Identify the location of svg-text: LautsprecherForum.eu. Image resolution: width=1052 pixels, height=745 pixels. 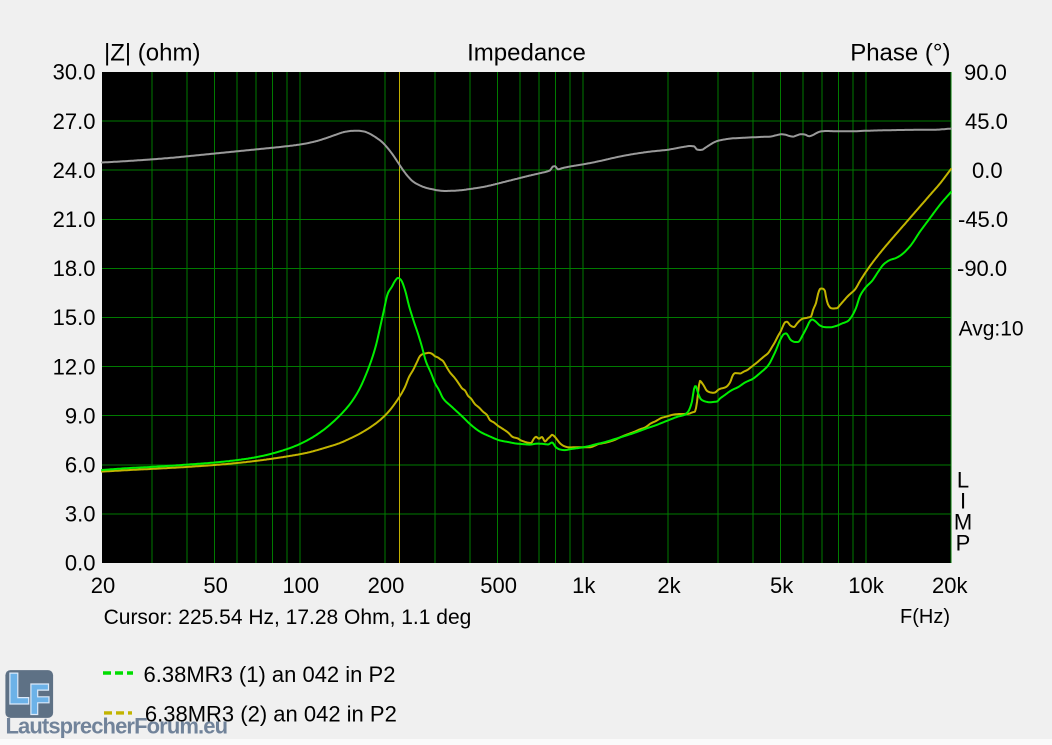
(117, 726).